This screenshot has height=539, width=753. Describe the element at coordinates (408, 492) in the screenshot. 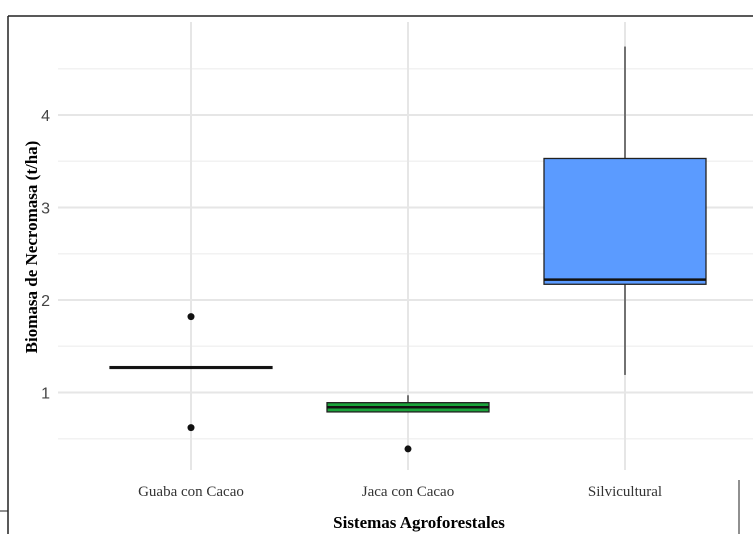

I see `x-tick-label: Jaca con Cacao` at that location.